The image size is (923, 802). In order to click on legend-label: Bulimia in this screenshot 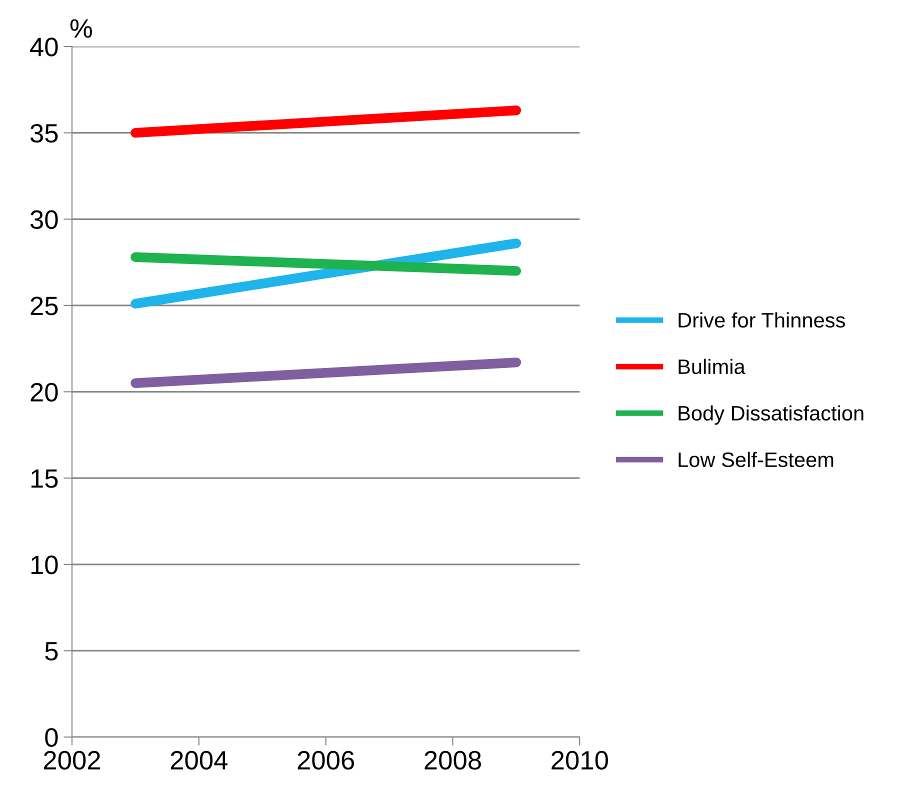, I will do `click(712, 366)`.